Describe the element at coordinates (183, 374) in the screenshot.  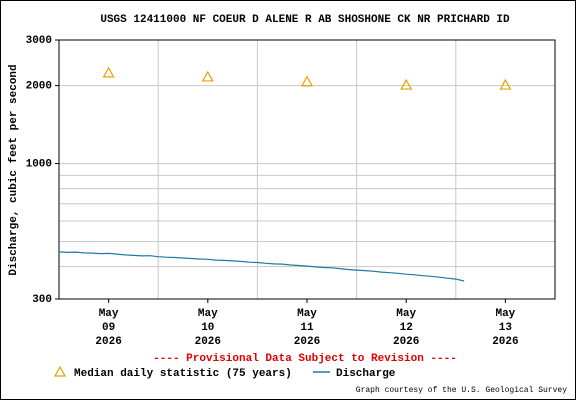
I see `legend-label: Median daily statistic (75 years)` at that location.